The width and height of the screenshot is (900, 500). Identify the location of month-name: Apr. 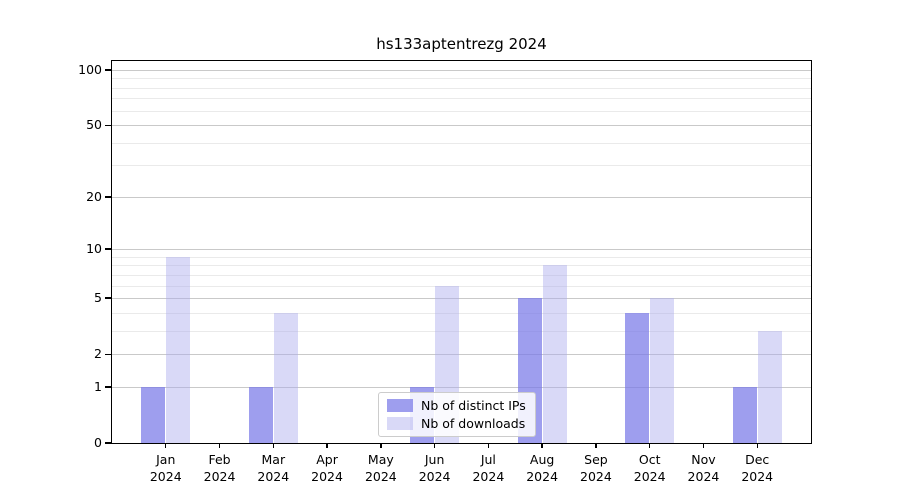
(327, 459).